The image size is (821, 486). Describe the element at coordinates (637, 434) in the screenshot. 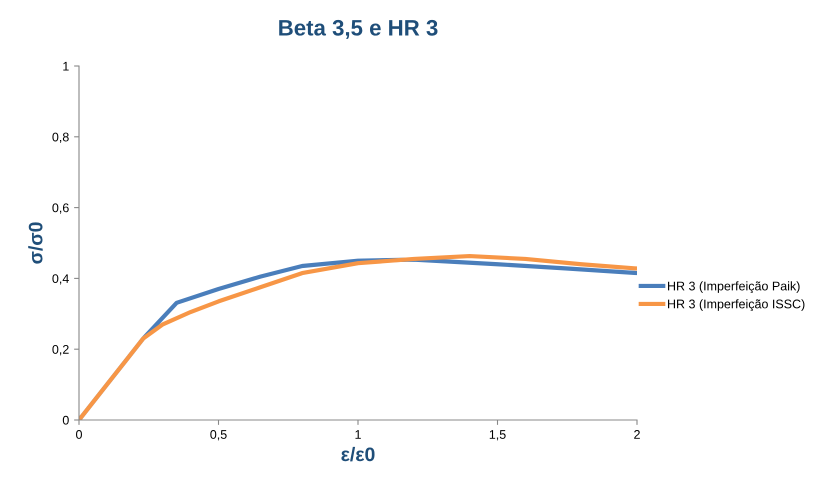

I see `x-tick-label: 2` at that location.